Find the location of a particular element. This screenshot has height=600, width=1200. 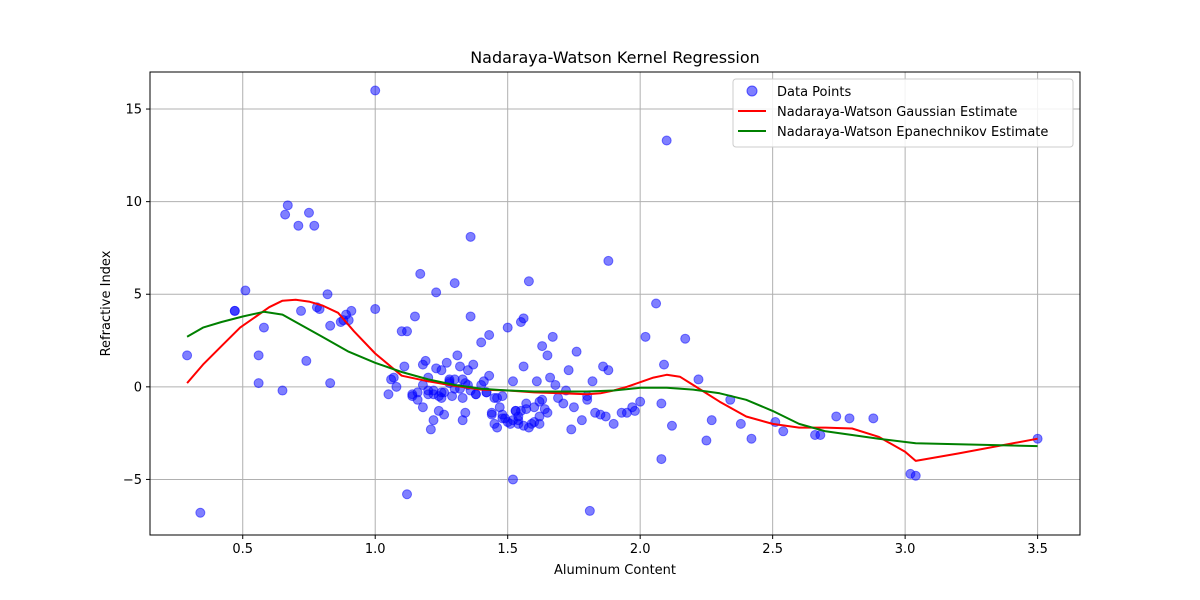

legend-label-points: Data Points is located at coordinates (814, 92).